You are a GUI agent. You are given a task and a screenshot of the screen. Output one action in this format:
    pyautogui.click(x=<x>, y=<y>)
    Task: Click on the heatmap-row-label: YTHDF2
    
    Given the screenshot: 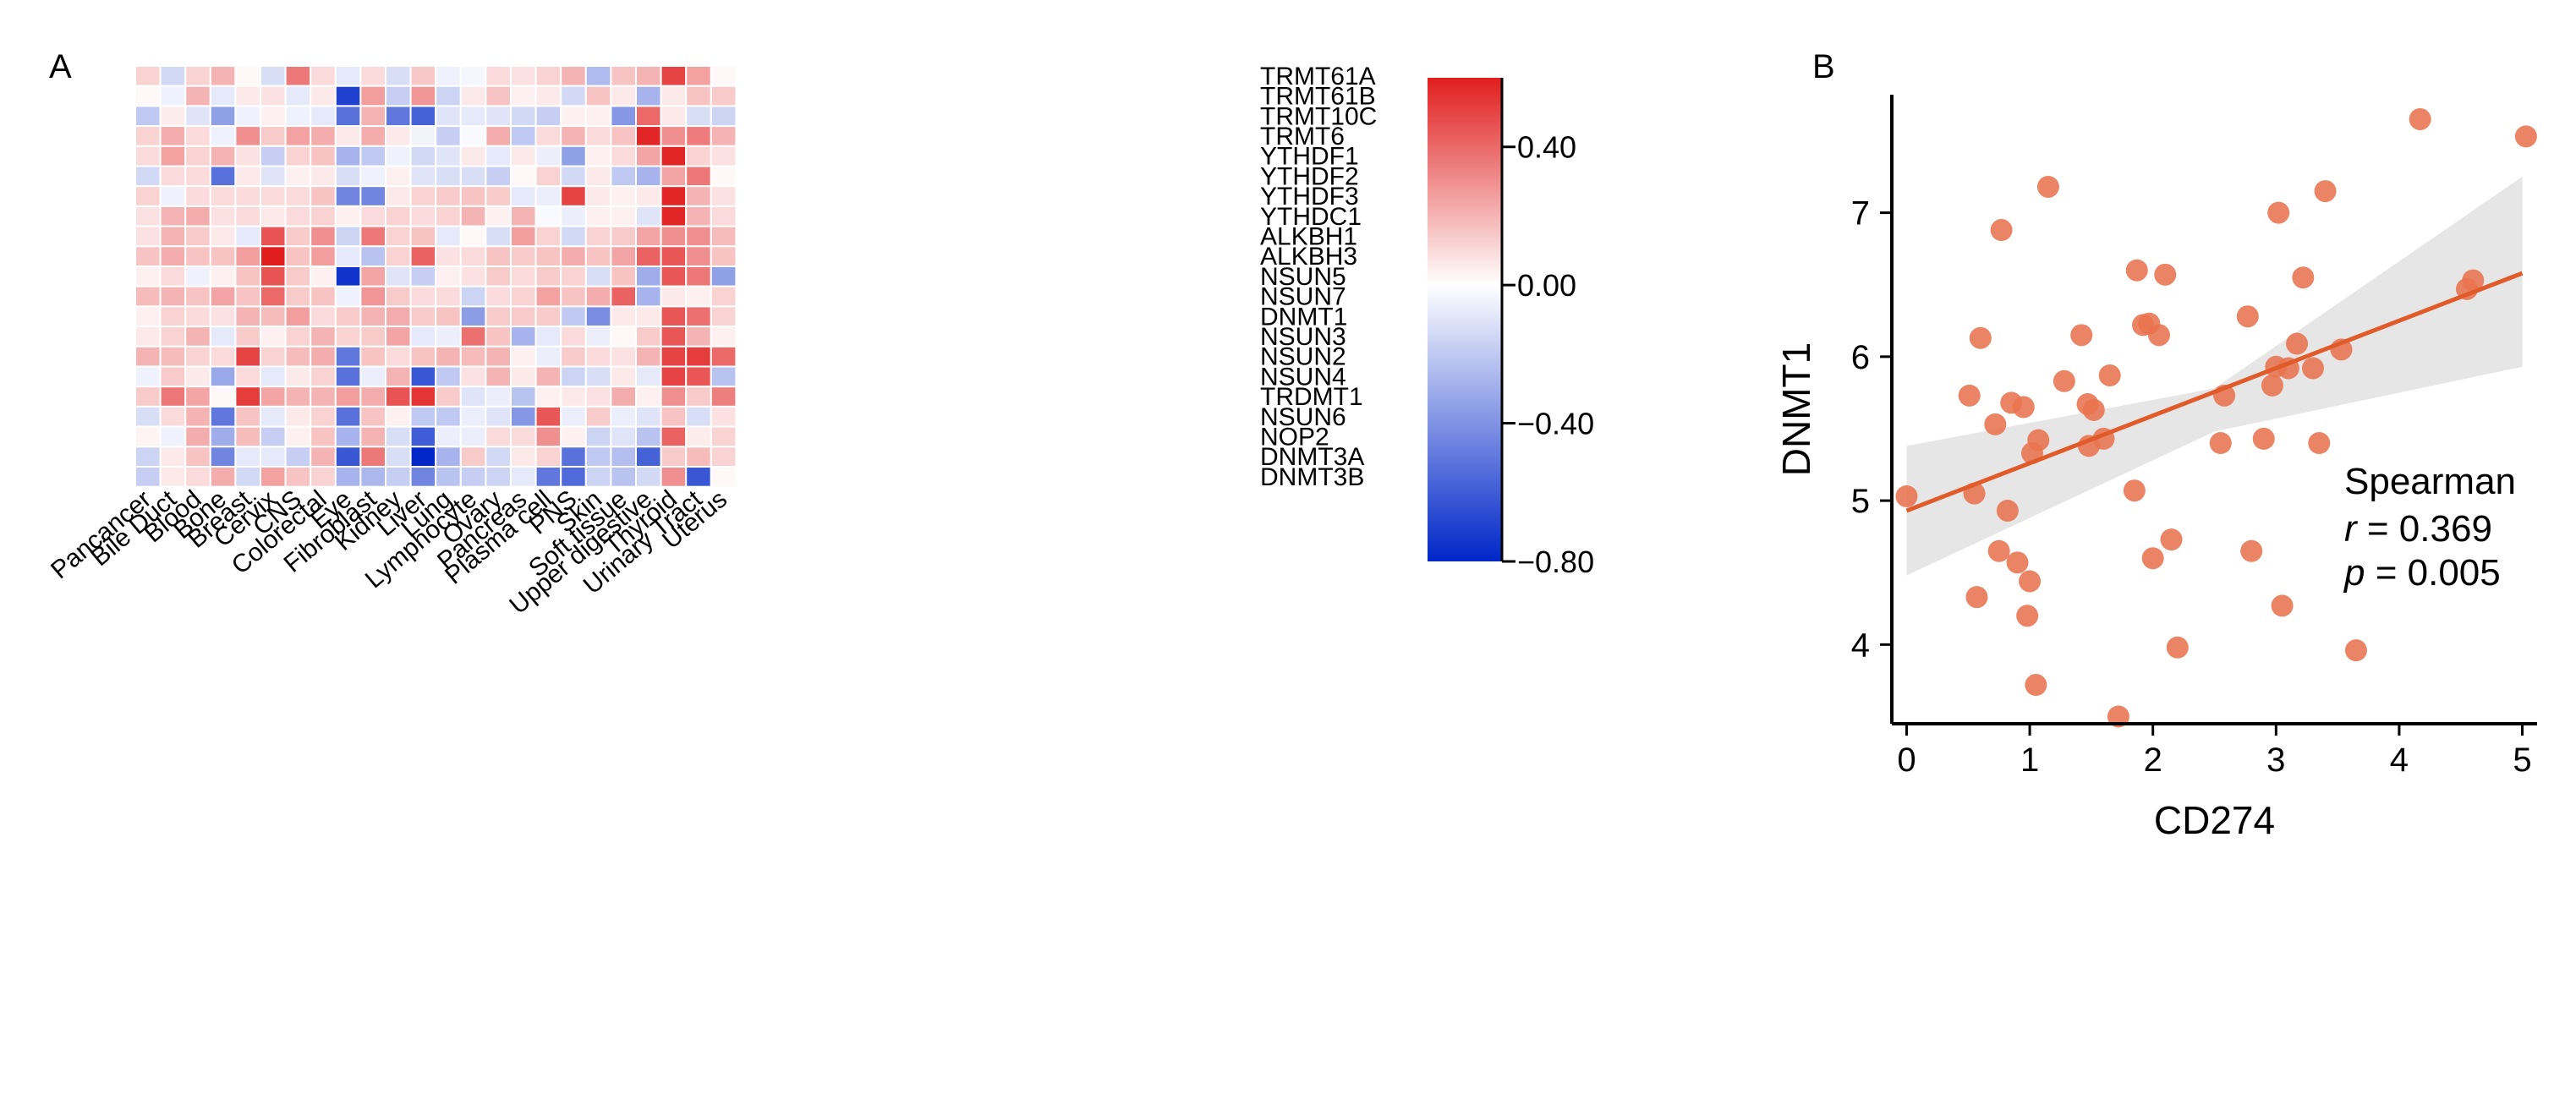 What is the action you would take?
    pyautogui.click(x=1309, y=176)
    